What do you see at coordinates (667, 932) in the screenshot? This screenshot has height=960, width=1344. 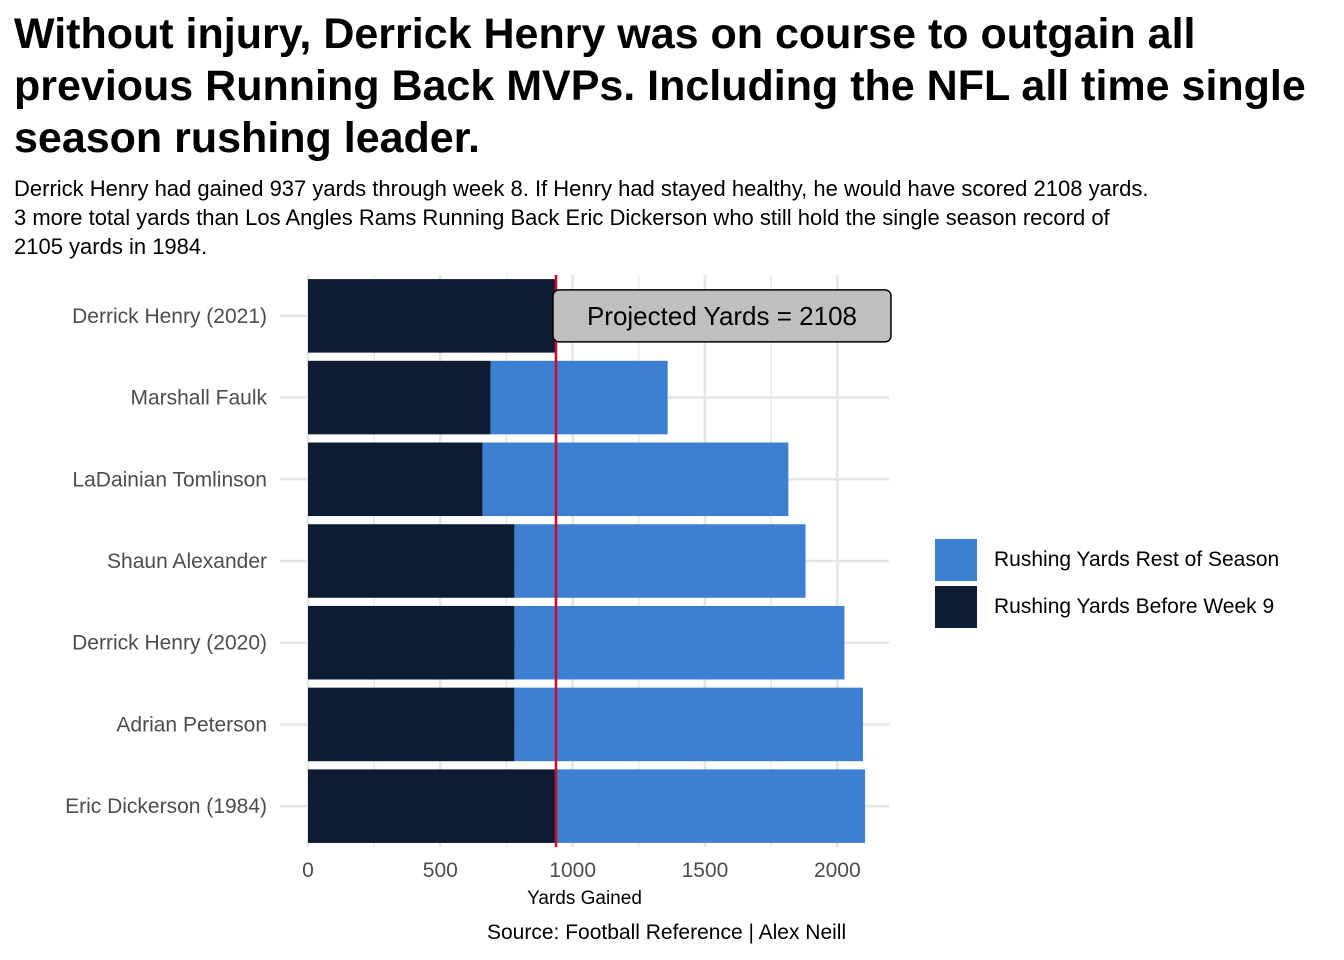 I see `chart-caption: Source: Football Reference | Alex Neill` at bounding box center [667, 932].